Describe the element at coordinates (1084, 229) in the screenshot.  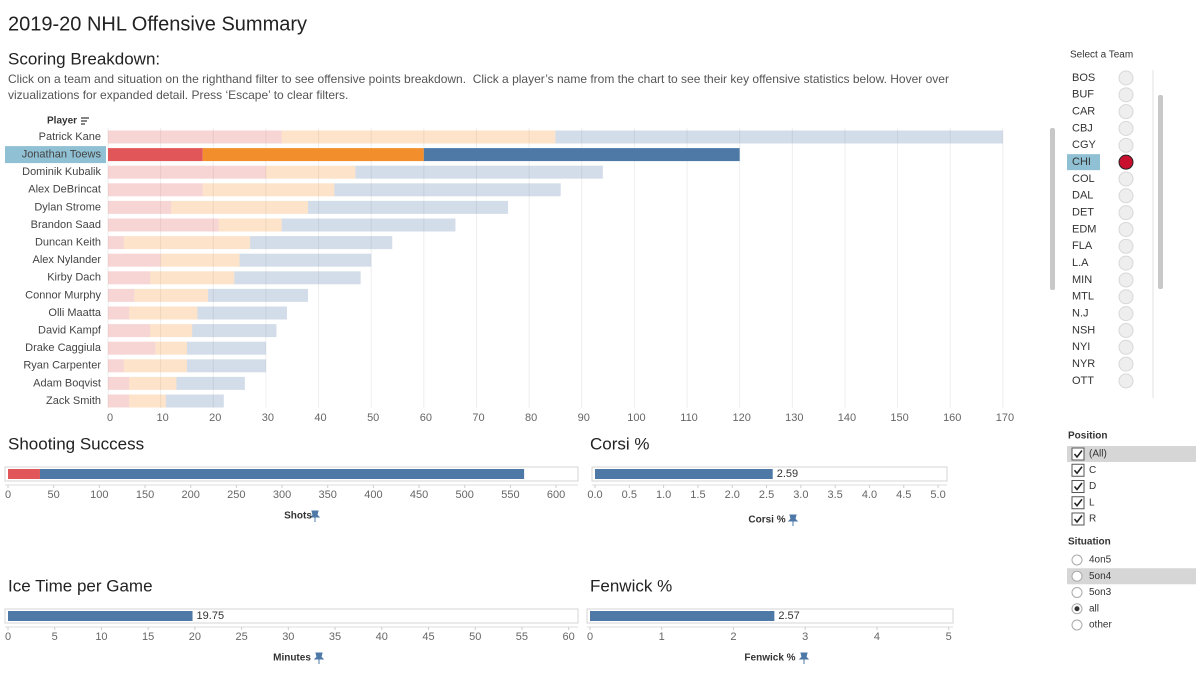
I see `team-option: EDM` at that location.